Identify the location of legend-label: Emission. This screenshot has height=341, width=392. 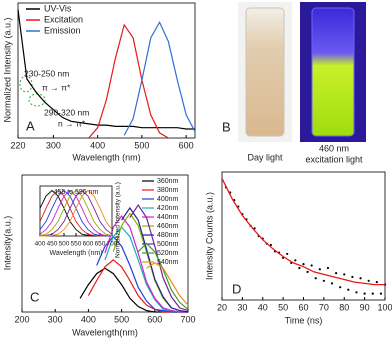
(62, 30).